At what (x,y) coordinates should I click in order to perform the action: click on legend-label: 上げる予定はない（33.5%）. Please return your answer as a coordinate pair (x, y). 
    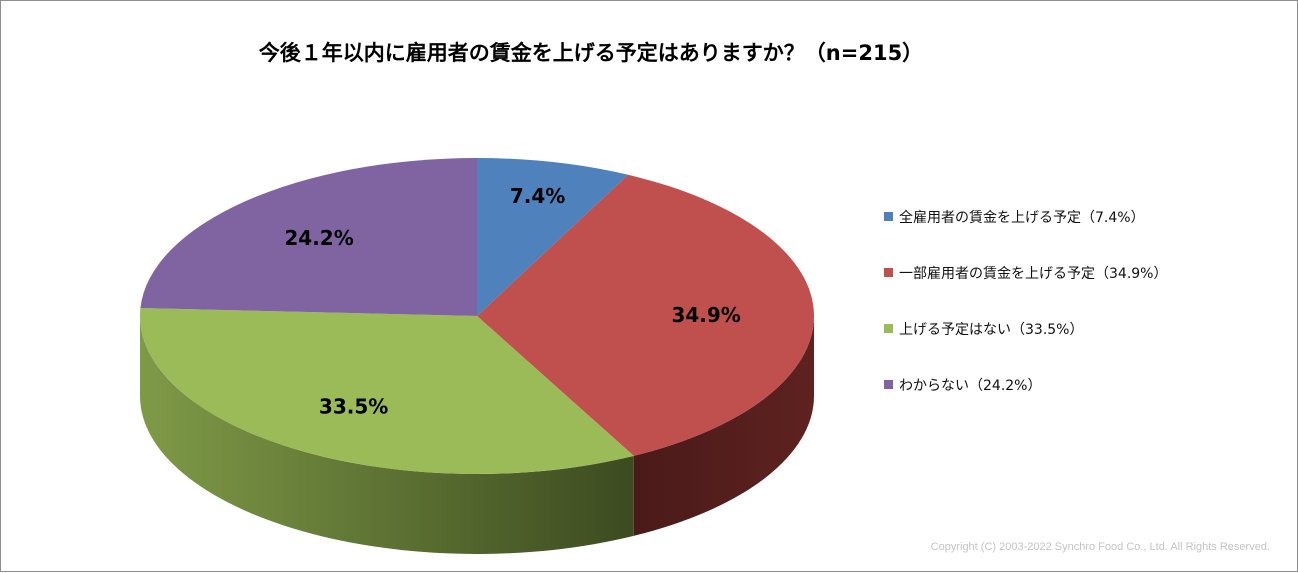
    Looking at the image, I should click on (991, 330).